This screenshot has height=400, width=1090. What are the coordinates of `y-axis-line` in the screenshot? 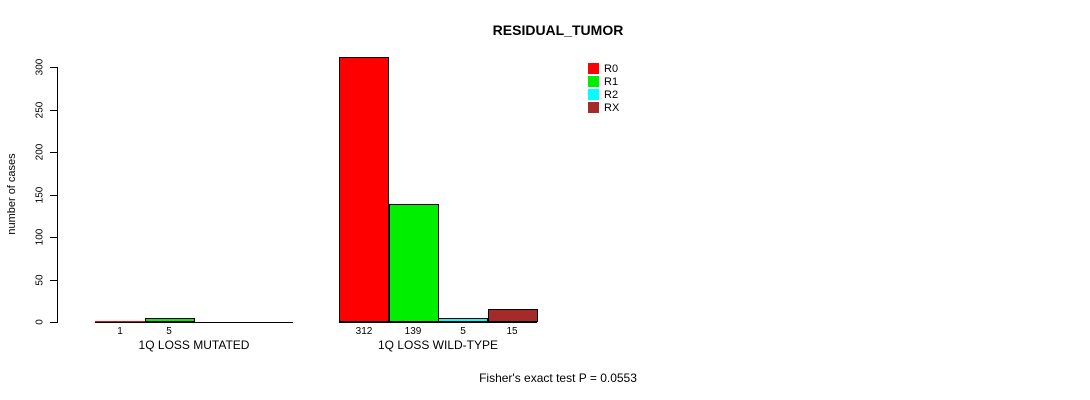 It's located at (57, 195).